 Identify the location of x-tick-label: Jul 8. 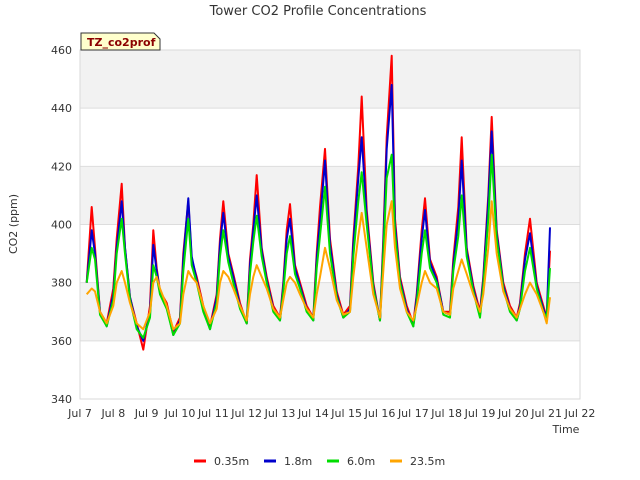
(112, 413).